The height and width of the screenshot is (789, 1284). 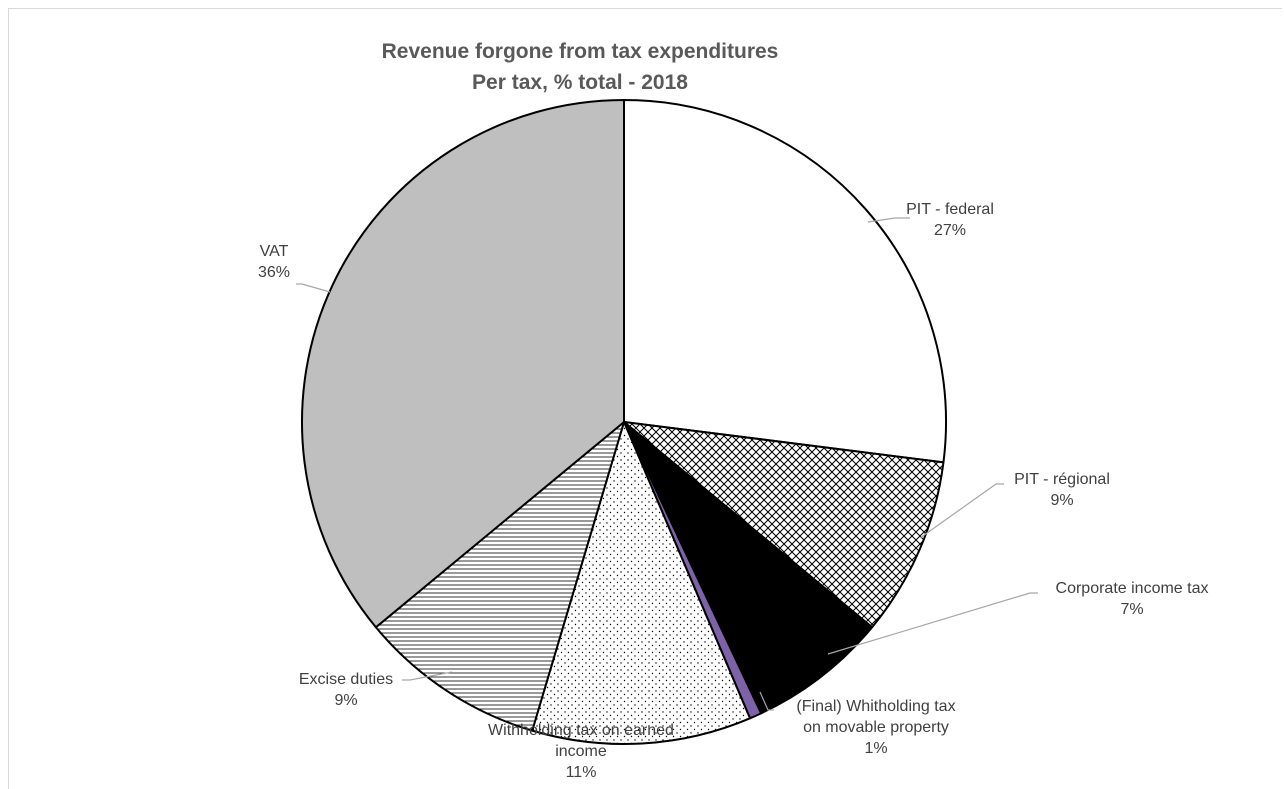 I want to click on slice-label-corporate-income-tax: Corporate income tax 7%, so click(x=1132, y=599).